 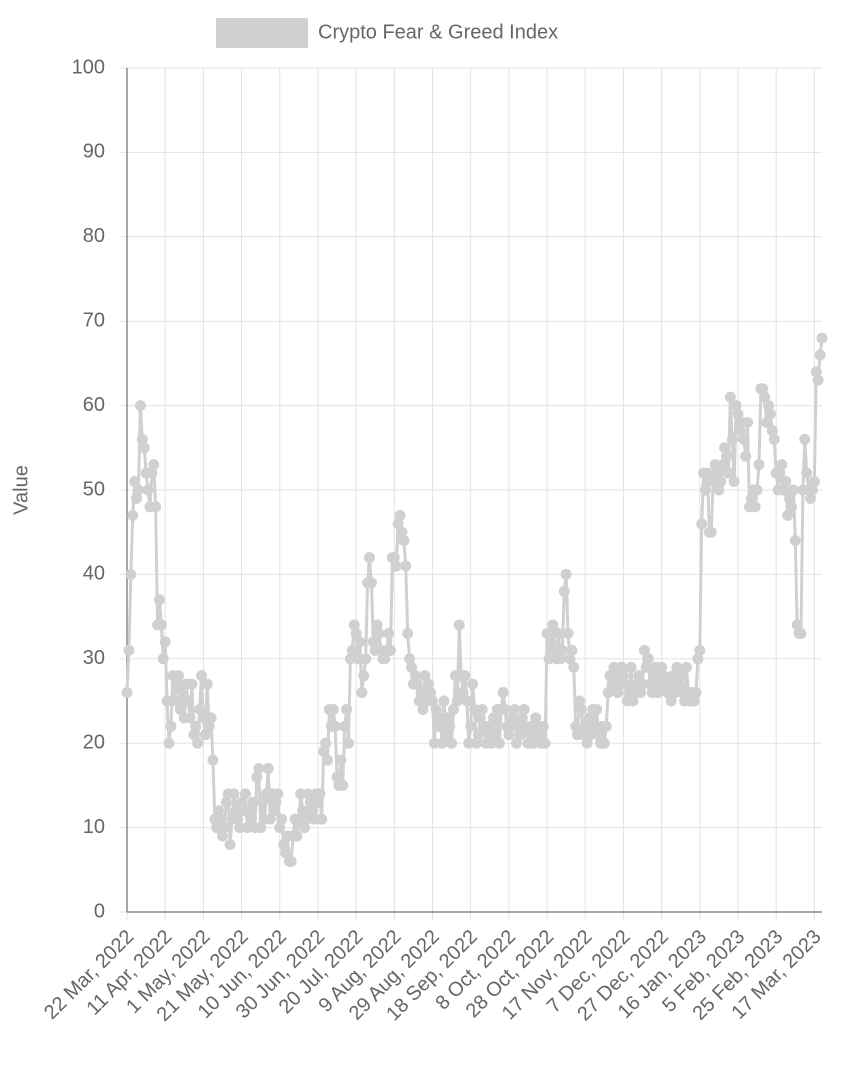 What do you see at coordinates (88, 67) in the screenshot?
I see `y-tick-label: 100` at bounding box center [88, 67].